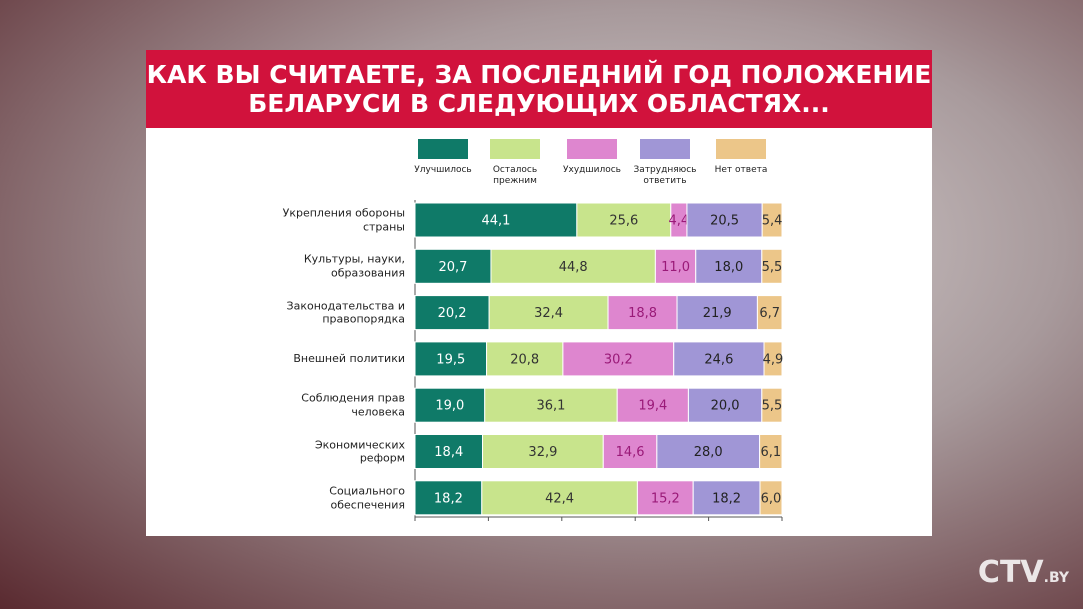 The image size is (1083, 609). I want to click on value-label: 18,0, so click(728, 267).